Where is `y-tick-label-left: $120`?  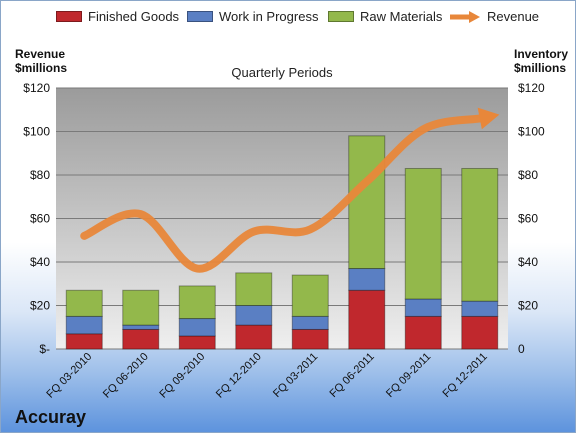 y-tick-label-left: $120 is located at coordinates (36, 88).